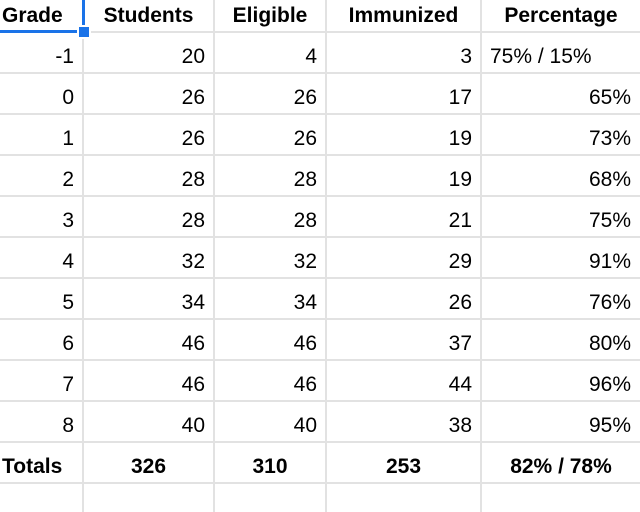 Image resolution: width=640 pixels, height=512 pixels. Describe the element at coordinates (42, 299) in the screenshot. I see `cell-grade: 5` at that location.